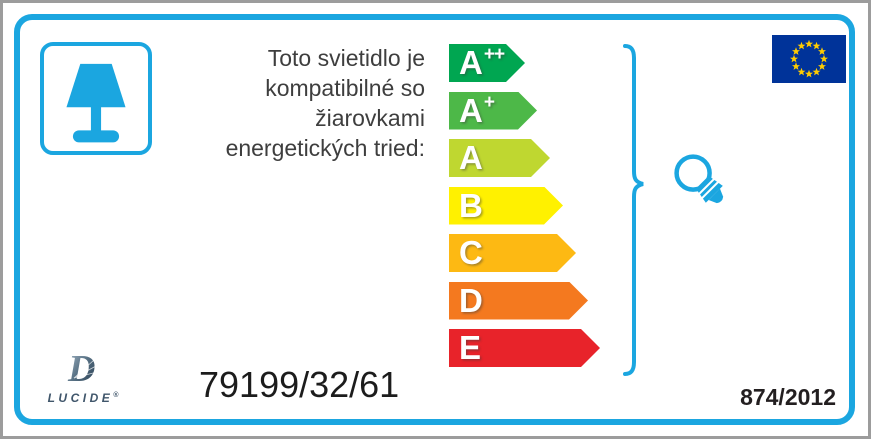  Describe the element at coordinates (345, 88) in the screenshot. I see `heading-line-2: kompatibilné so` at that location.